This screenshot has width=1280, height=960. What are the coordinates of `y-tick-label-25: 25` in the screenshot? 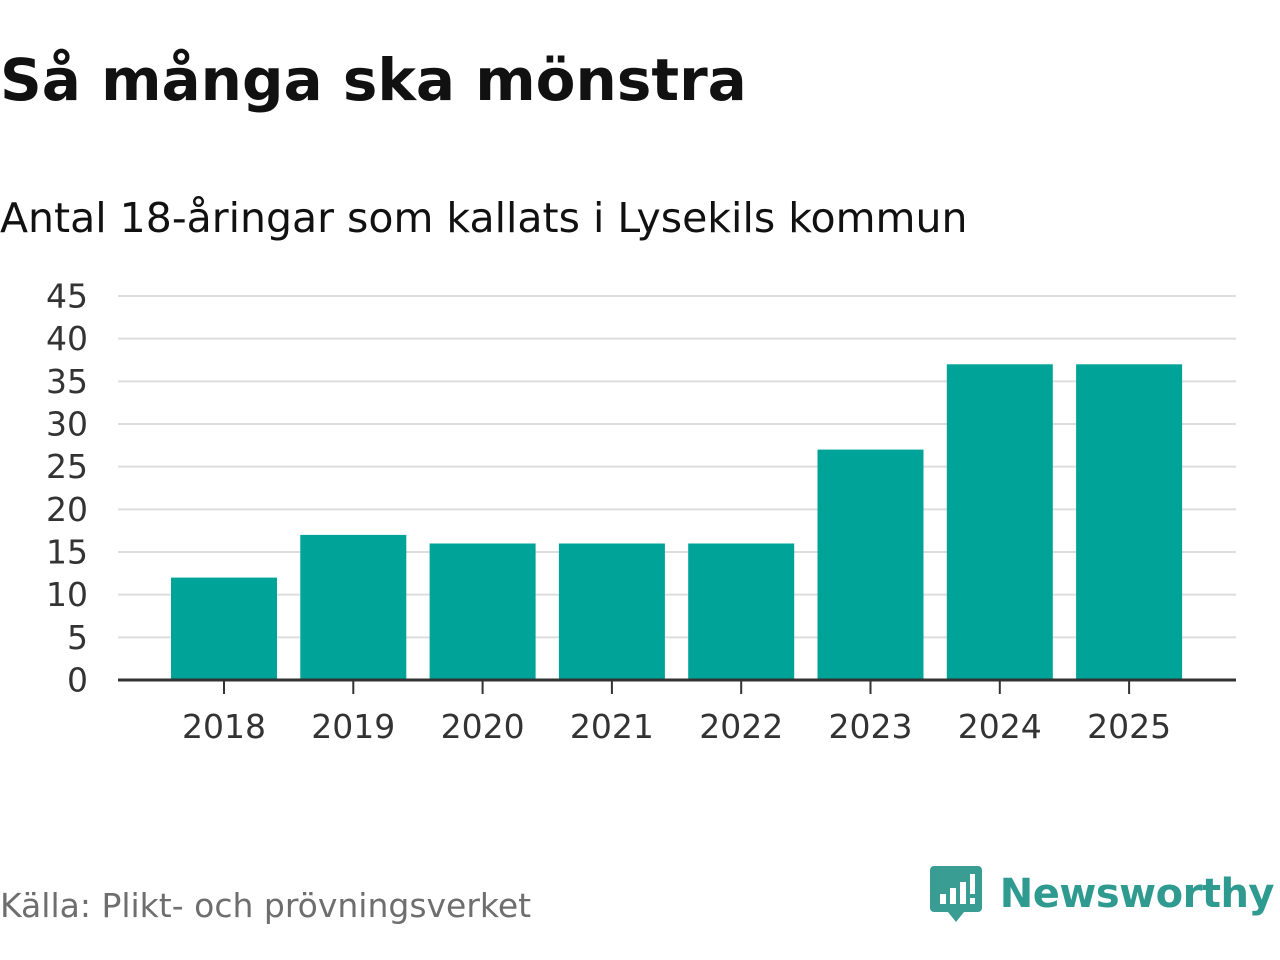 It's located at (67, 466).